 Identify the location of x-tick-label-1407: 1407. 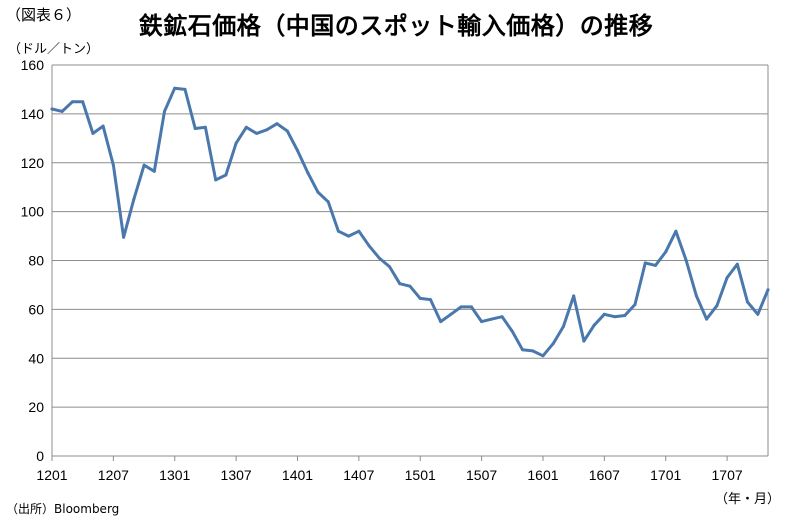
(358, 475).